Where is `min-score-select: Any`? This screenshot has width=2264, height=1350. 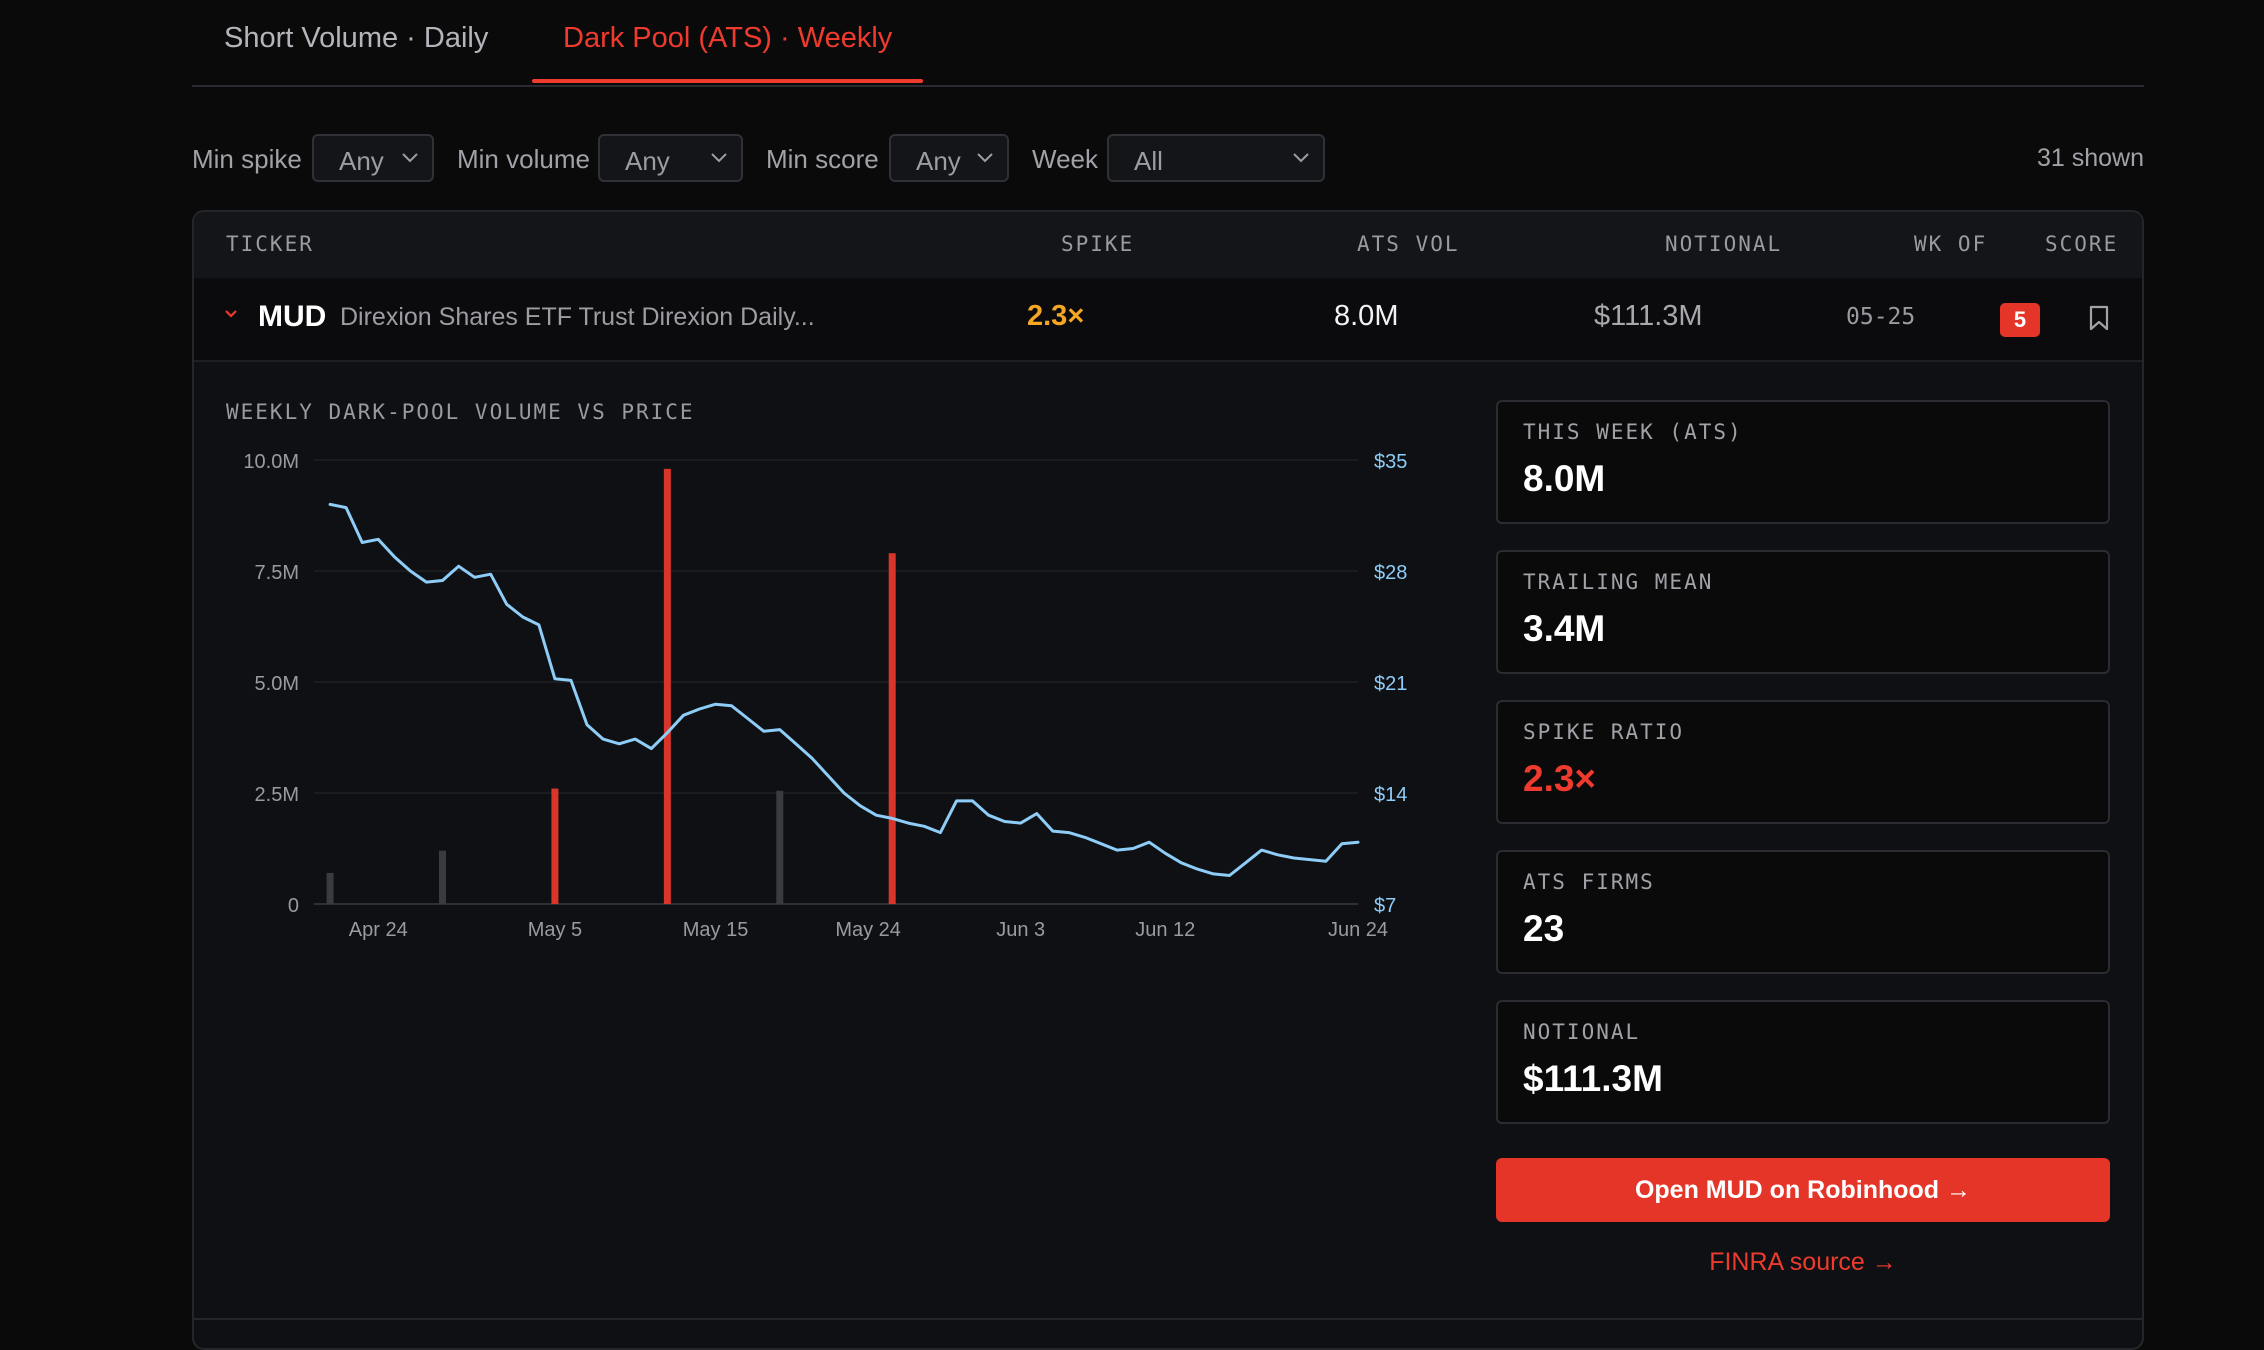
min-score-select: Any is located at coordinates (949, 158).